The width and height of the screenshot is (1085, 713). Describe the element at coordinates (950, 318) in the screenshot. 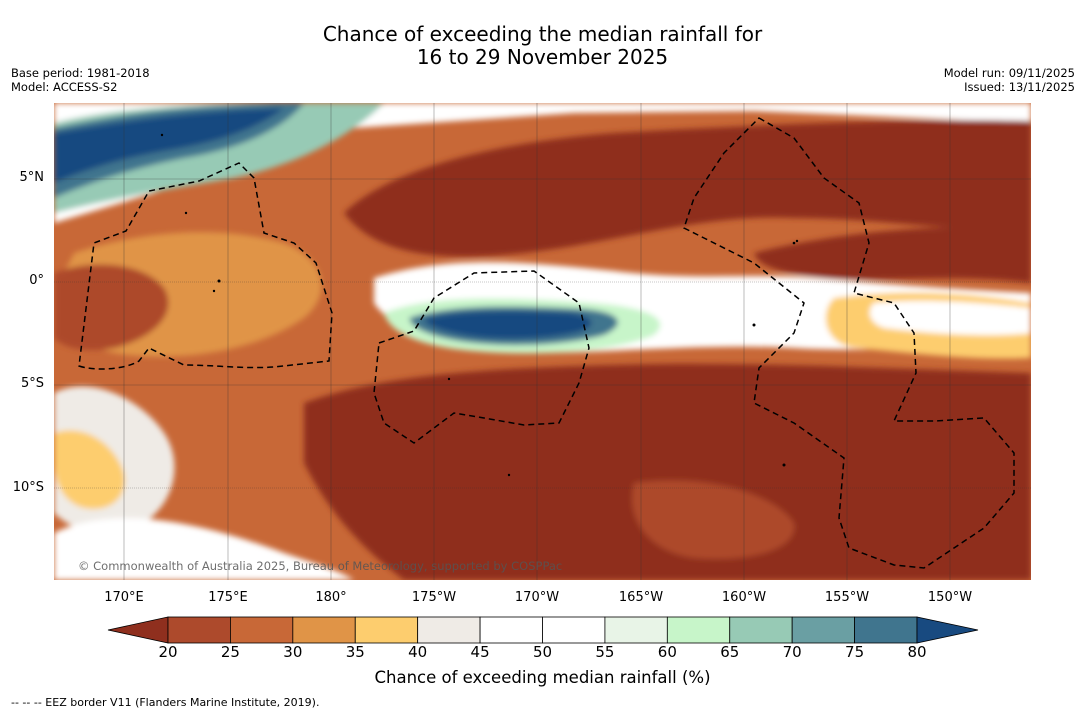

I see `region-east-white` at that location.